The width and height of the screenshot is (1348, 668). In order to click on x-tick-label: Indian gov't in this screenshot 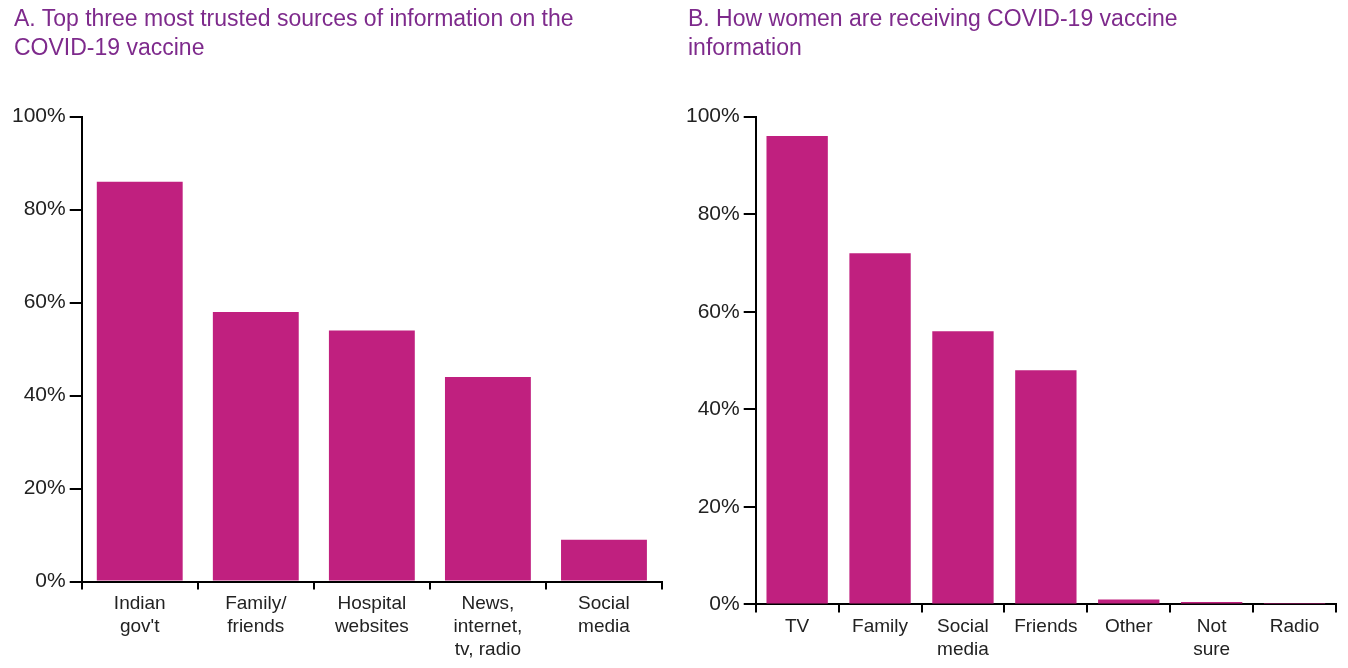, I will do `click(139, 614)`.